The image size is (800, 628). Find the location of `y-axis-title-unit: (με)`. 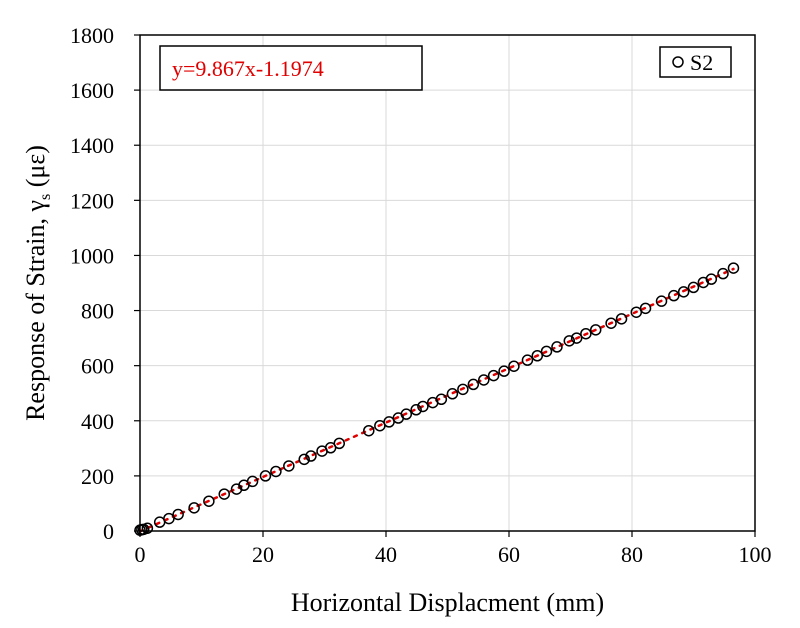

y-axis-title-unit: (με) is located at coordinates (35, 169).